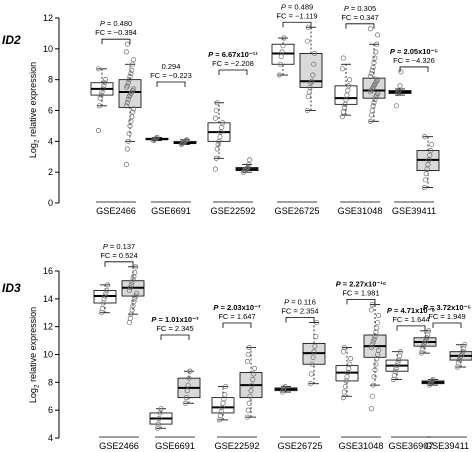  I want to click on p-value-text: = 6.67x10⁻¹¹, so click(235, 54).